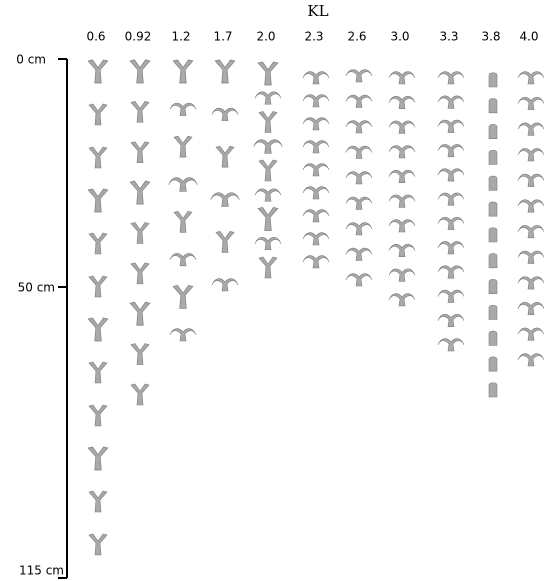 This screenshot has height=581, width=550. What do you see at coordinates (95, 37) in the screenshot?
I see `column-label: 0.6` at bounding box center [95, 37].